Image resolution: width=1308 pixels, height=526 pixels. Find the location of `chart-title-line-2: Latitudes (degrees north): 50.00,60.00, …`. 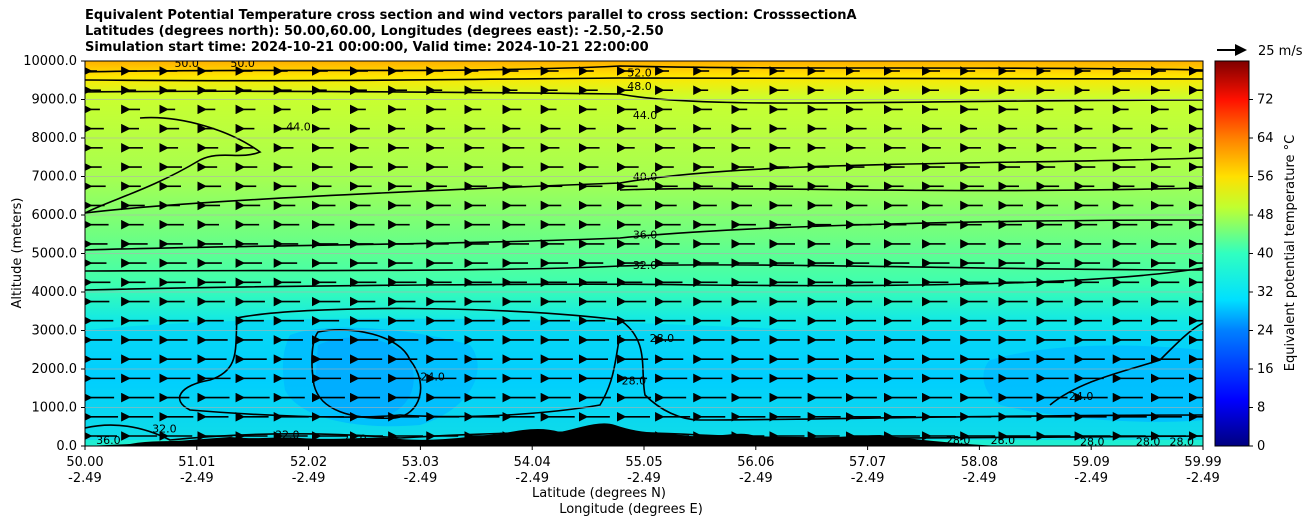

chart-title-line-2: Latitudes (degrees north): 50.00,60.00, … is located at coordinates (374, 31).